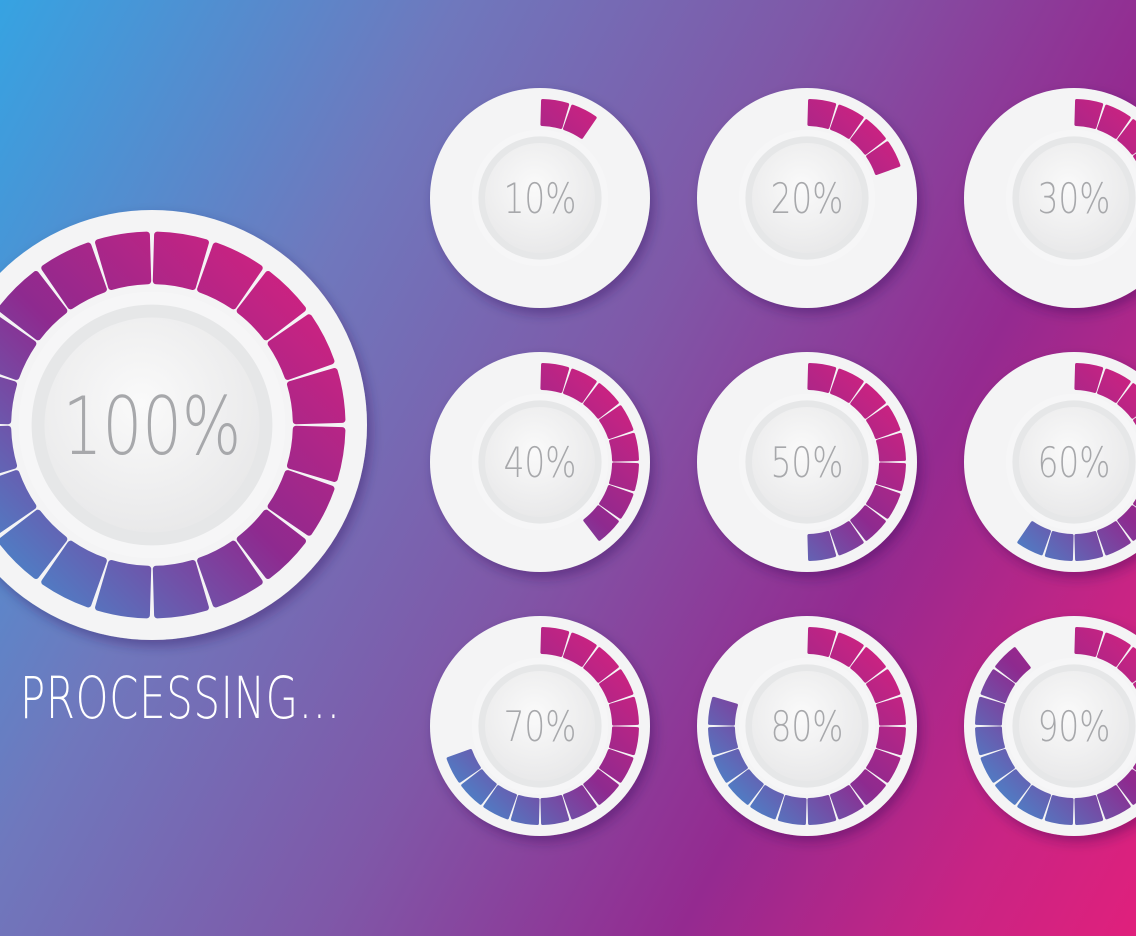 The image size is (1136, 936). I want to click on percent-label: 80%, so click(807, 726).